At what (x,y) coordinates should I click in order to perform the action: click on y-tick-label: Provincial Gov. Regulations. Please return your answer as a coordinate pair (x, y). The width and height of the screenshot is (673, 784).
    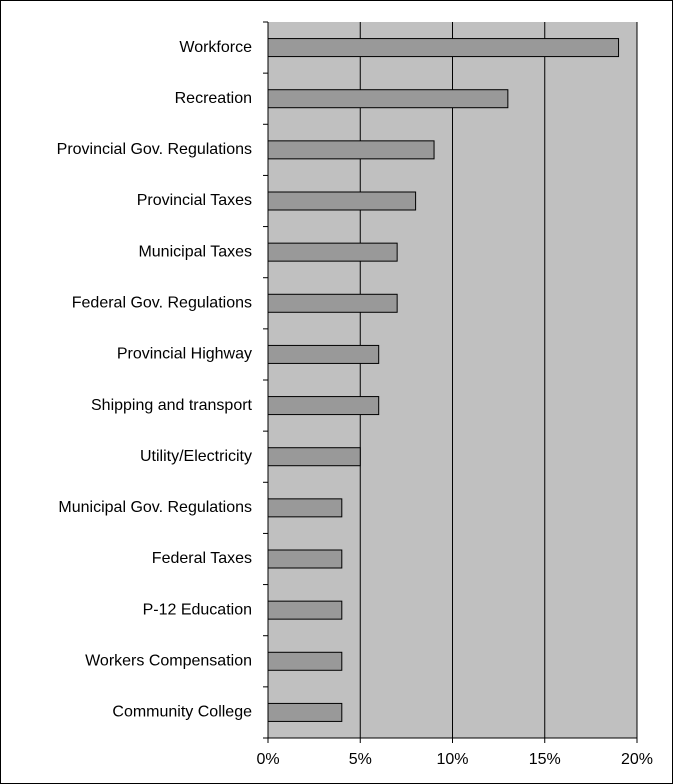
    Looking at the image, I should click on (154, 149).